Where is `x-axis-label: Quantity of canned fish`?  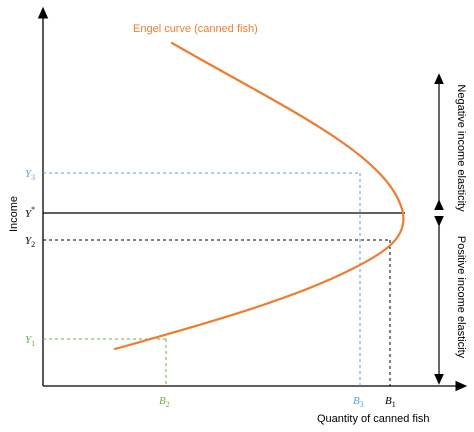
x-axis-label: Quantity of canned fish is located at coordinates (373, 419).